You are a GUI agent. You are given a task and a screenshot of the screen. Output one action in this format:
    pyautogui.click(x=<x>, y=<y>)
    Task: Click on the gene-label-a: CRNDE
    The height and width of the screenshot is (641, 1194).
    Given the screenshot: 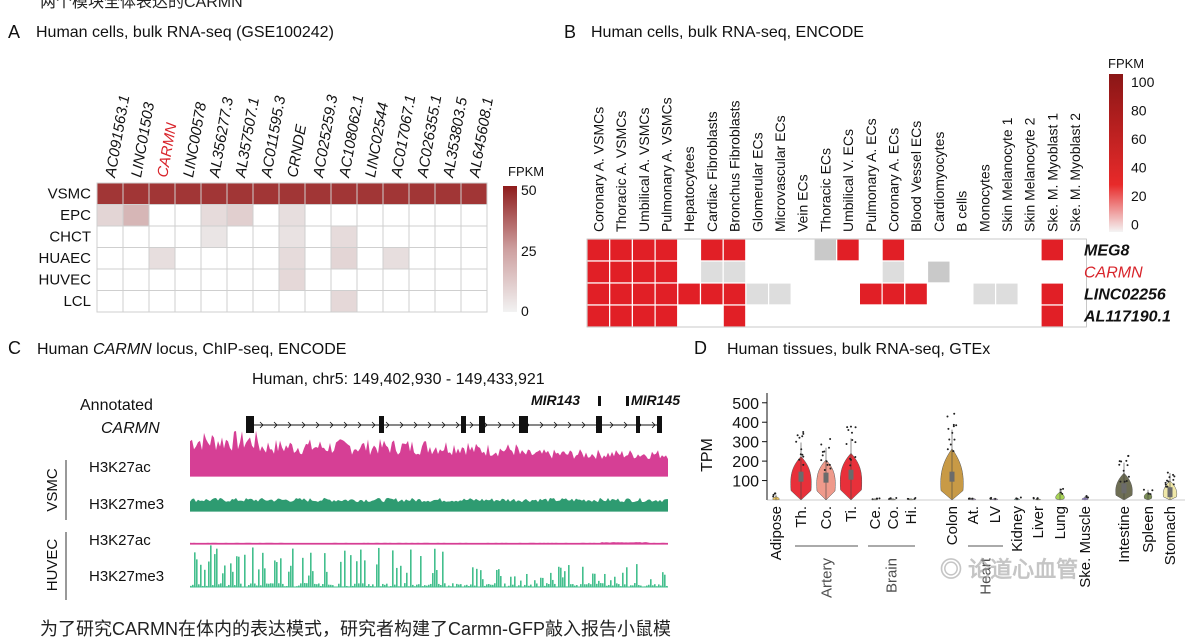 What is the action you would take?
    pyautogui.click(x=297, y=150)
    